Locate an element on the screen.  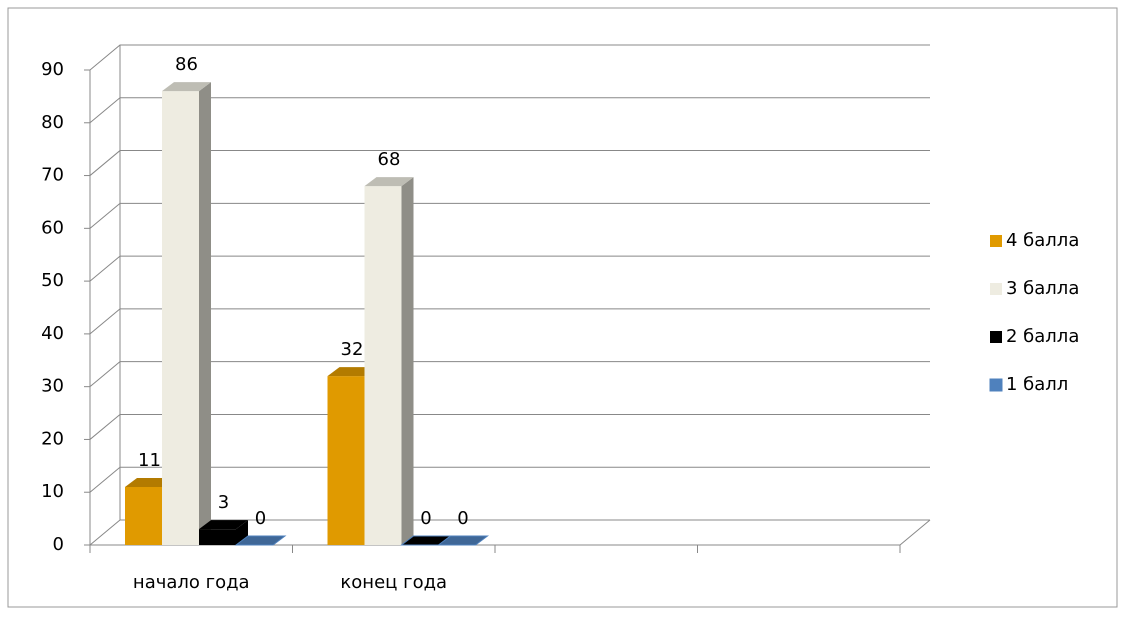
y-tick-label: 40 is located at coordinates (52, 333).